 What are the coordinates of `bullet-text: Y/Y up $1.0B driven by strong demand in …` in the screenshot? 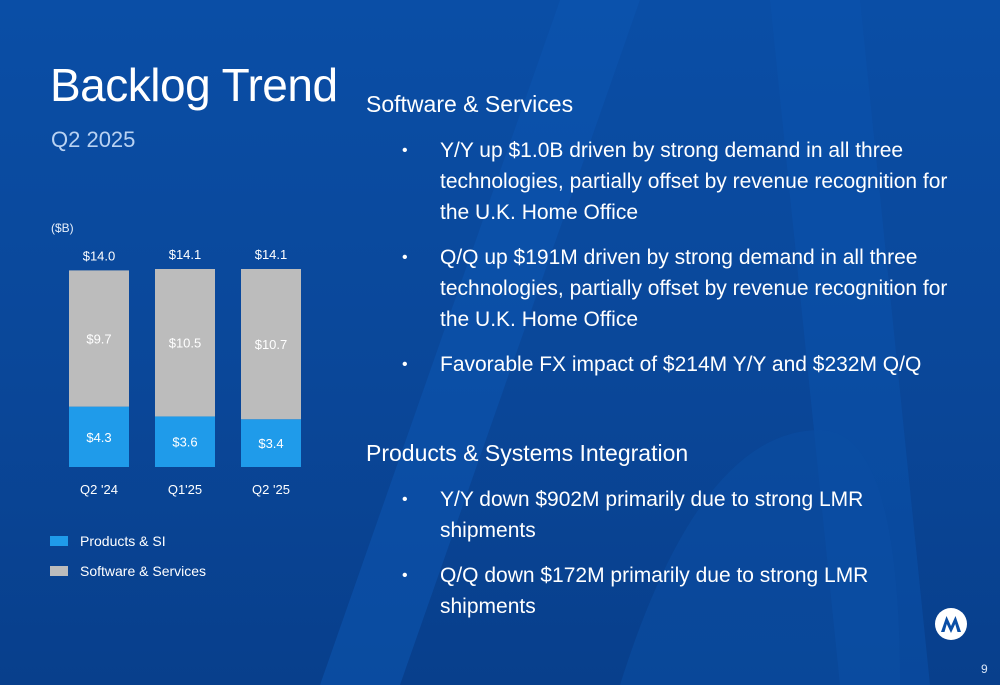 It's located at (694, 181).